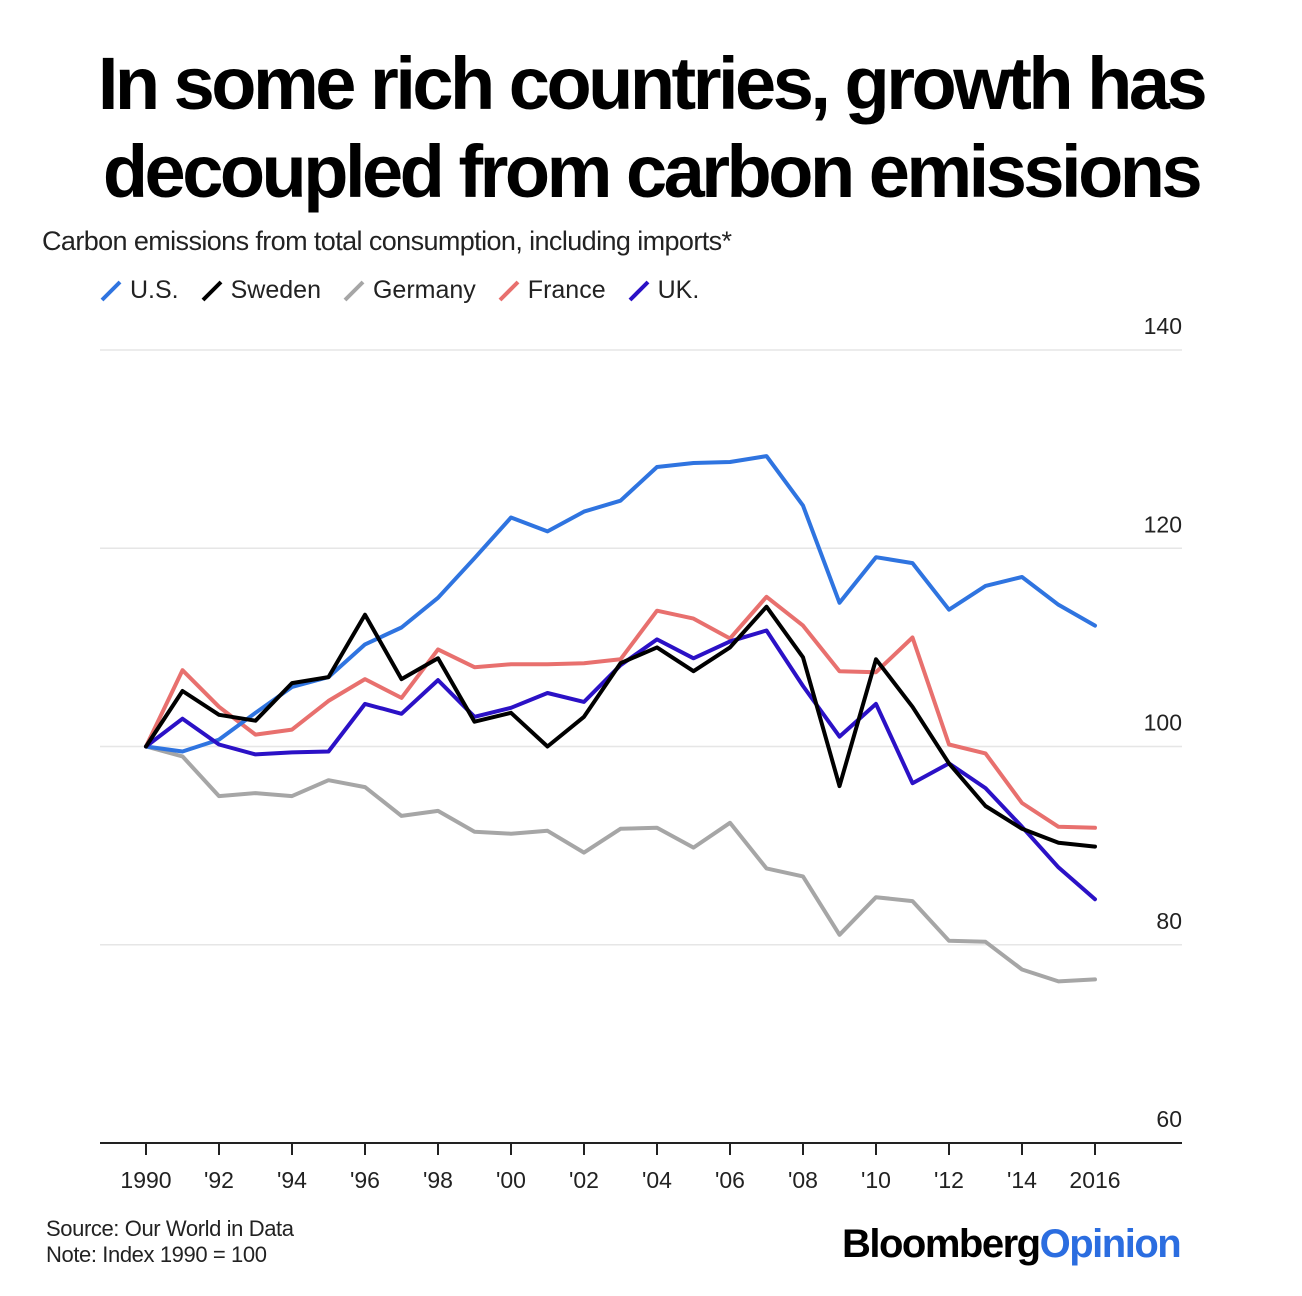 Image resolution: width=1302 pixels, height=1296 pixels. What do you see at coordinates (566, 290) in the screenshot?
I see `legend-label-france: France` at bounding box center [566, 290].